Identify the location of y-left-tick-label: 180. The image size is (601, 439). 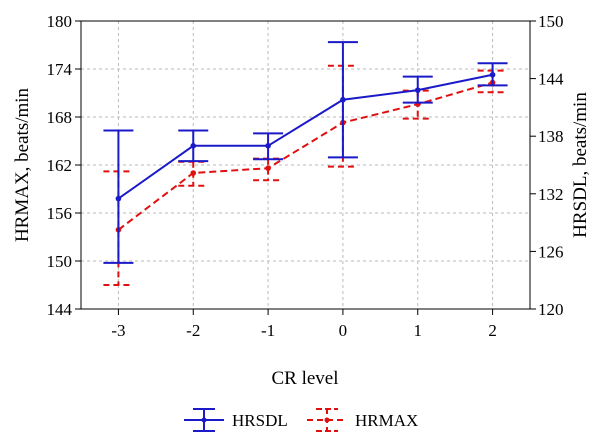
(60, 21).